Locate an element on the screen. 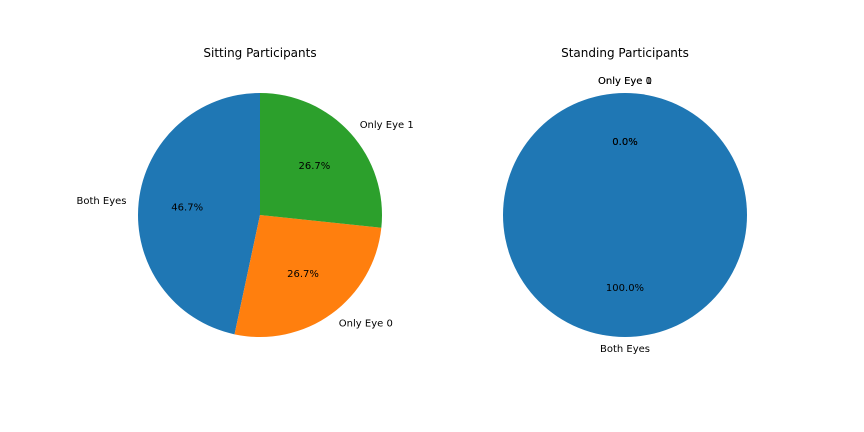 Image resolution: width=864 pixels, height=432 pixels. pct-label-only-eye-1: 26.7% is located at coordinates (315, 166).